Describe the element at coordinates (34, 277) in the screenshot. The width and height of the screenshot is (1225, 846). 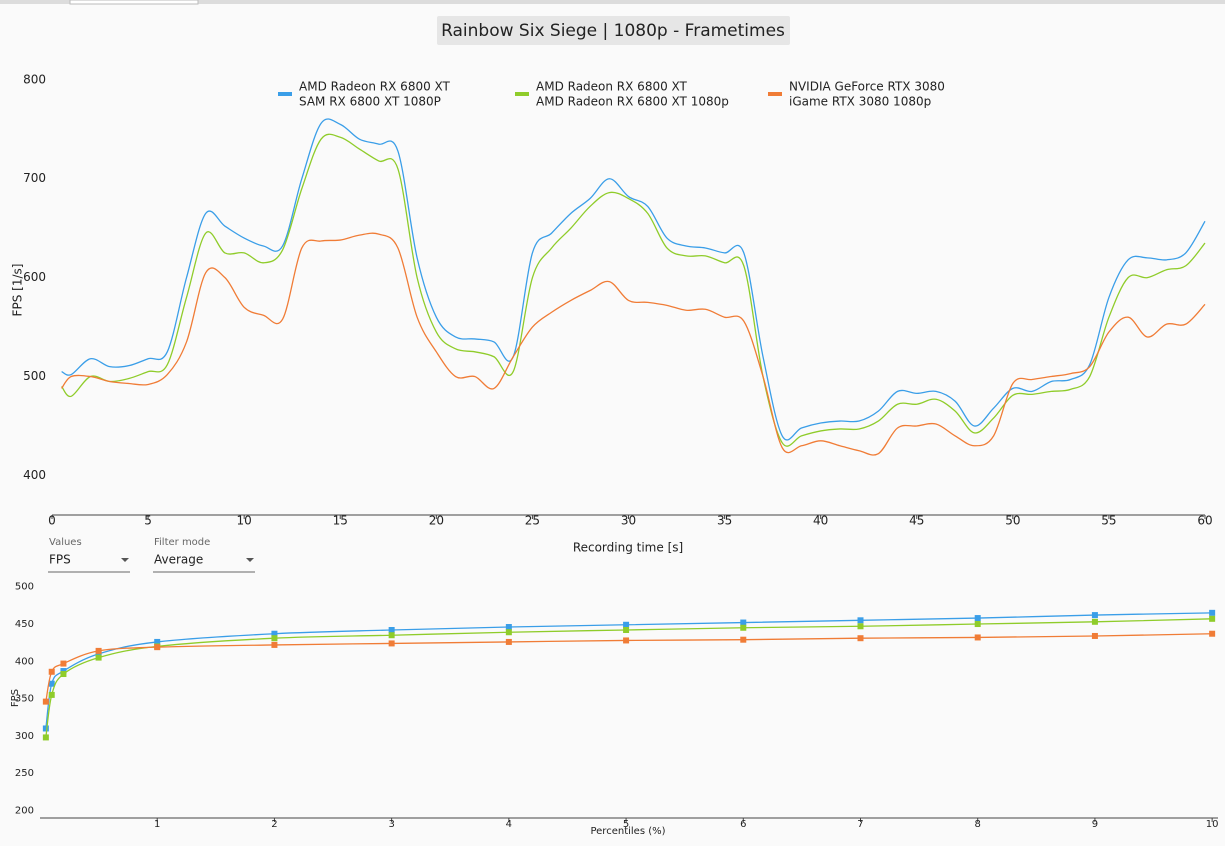
I see `y-tick-label: 600` at that location.